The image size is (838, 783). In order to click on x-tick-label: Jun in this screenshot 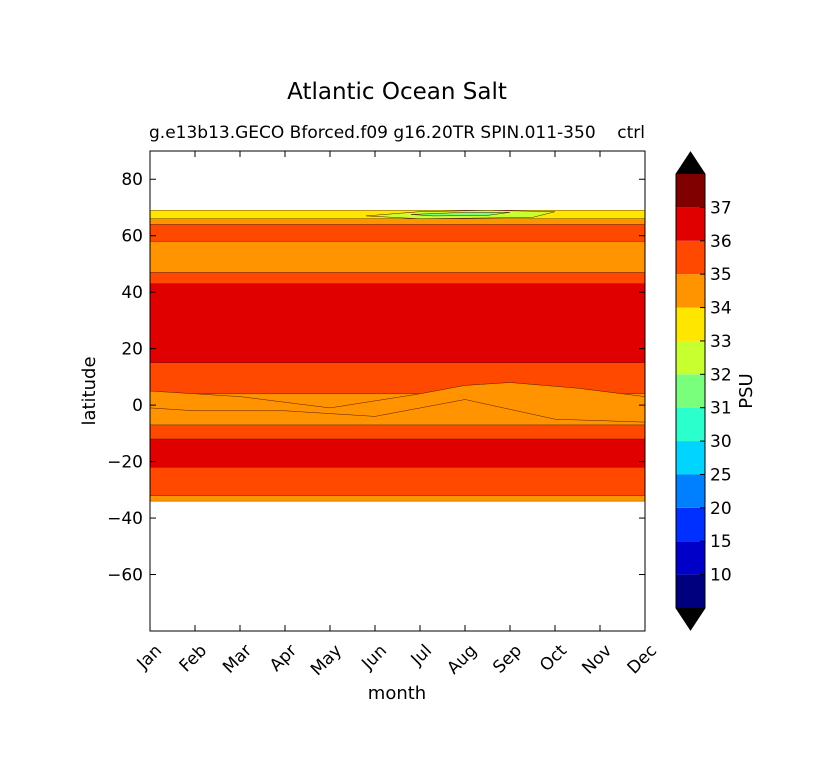, I will do `click(374, 658)`.